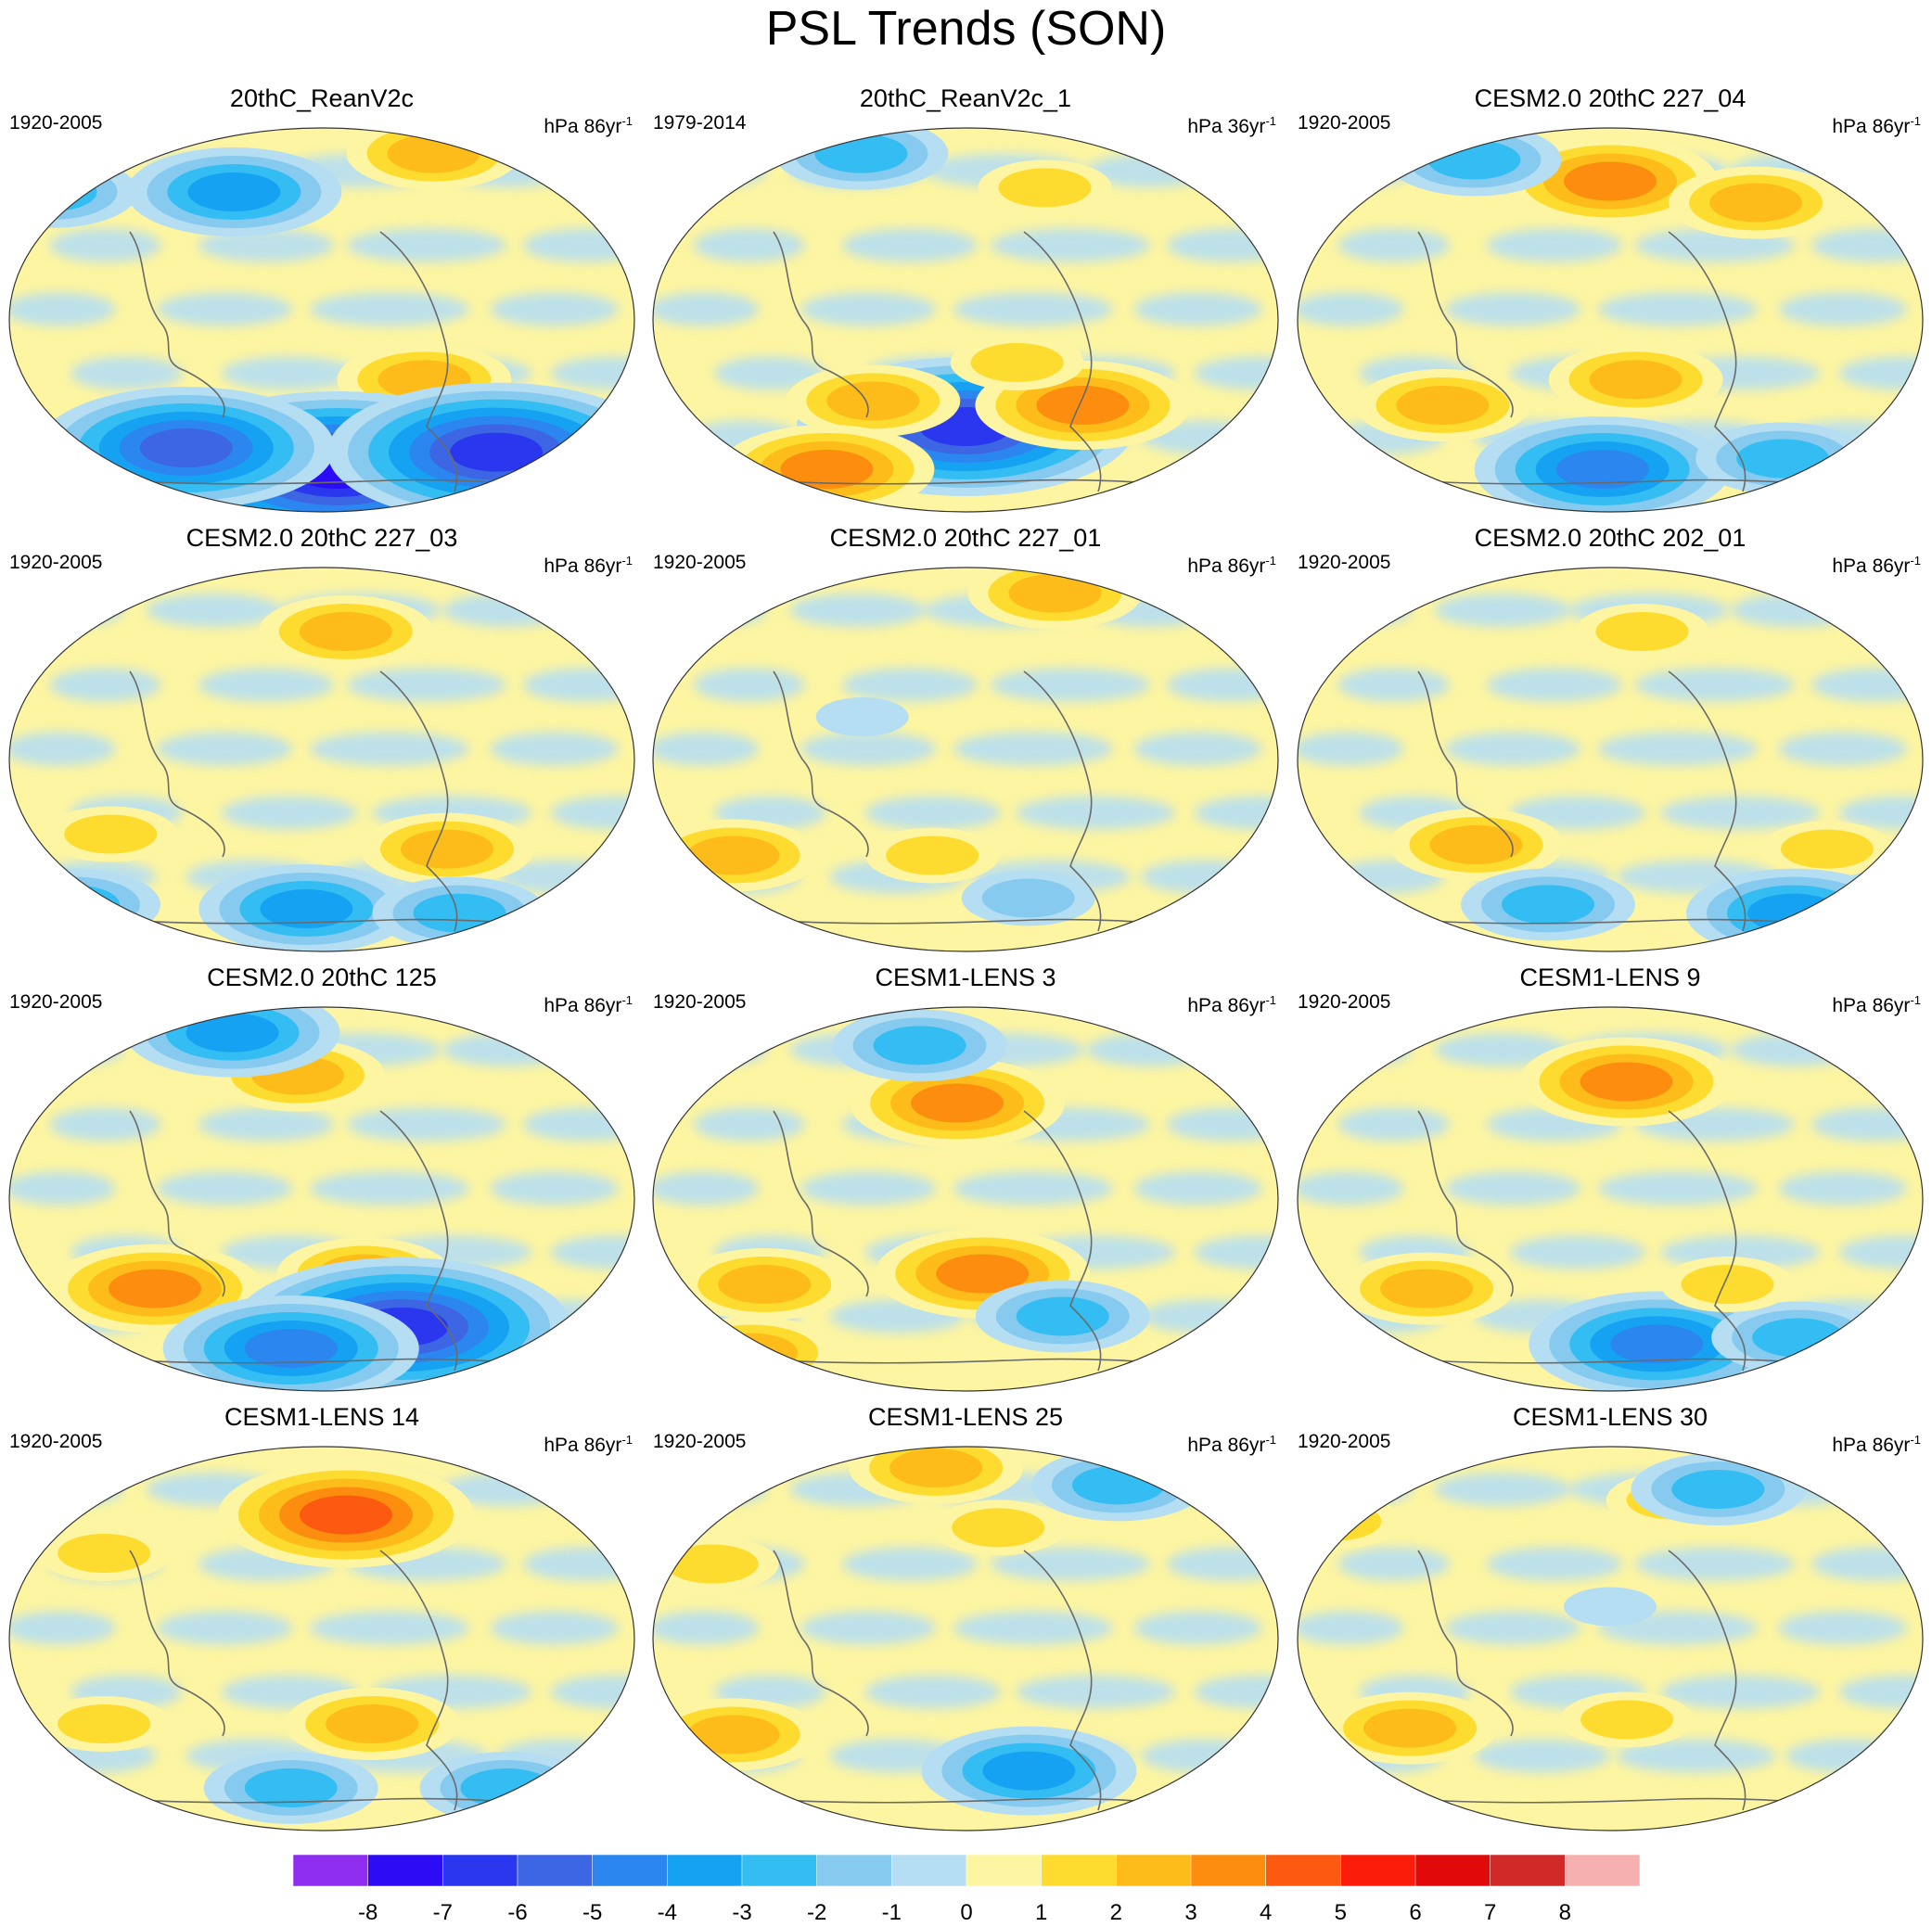 This screenshot has height=1927, width=1932. Describe the element at coordinates (1246, 126) in the screenshot. I see `units-rate: 36yr` at that location.